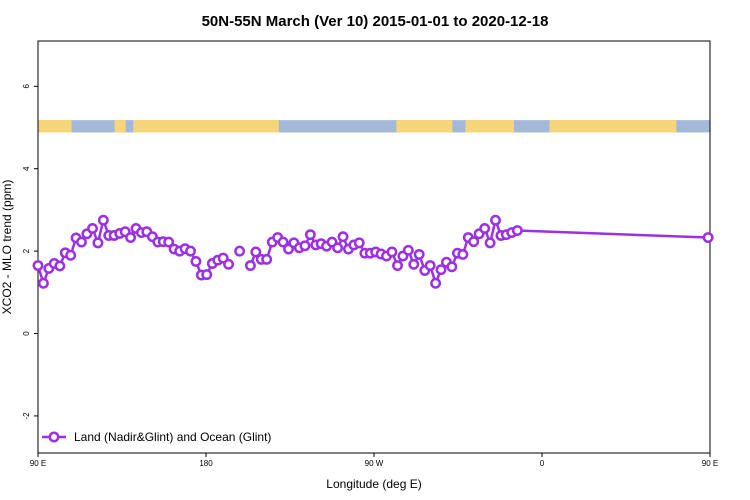 Image resolution: width=750 pixels, height=500 pixels. I want to click on x-tick-label: 180, so click(206, 463).